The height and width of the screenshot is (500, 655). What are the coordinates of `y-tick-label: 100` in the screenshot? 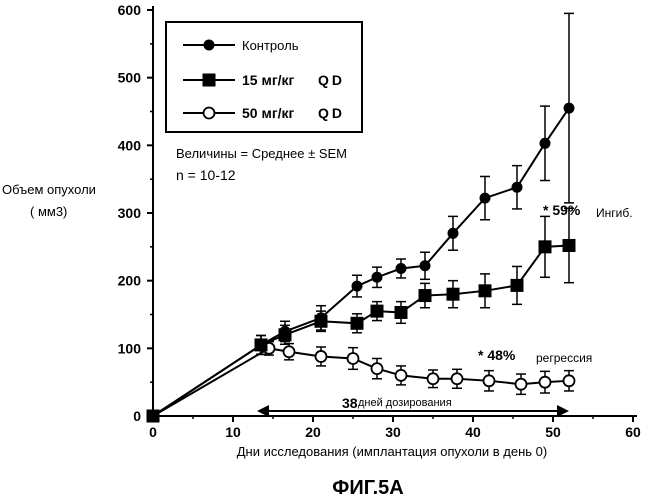 It's located at (130, 348).